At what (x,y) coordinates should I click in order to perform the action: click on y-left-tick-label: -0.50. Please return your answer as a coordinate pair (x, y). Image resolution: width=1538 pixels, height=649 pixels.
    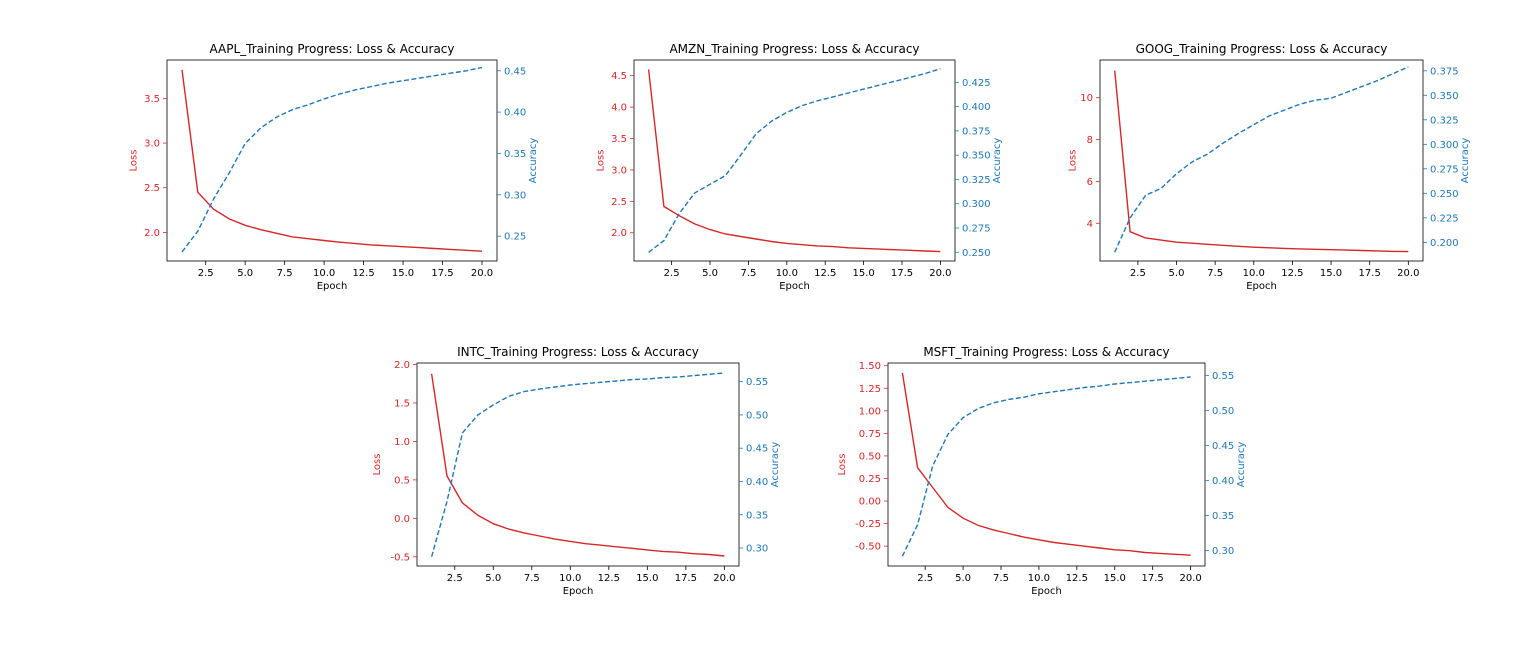
    Looking at the image, I should click on (868, 547).